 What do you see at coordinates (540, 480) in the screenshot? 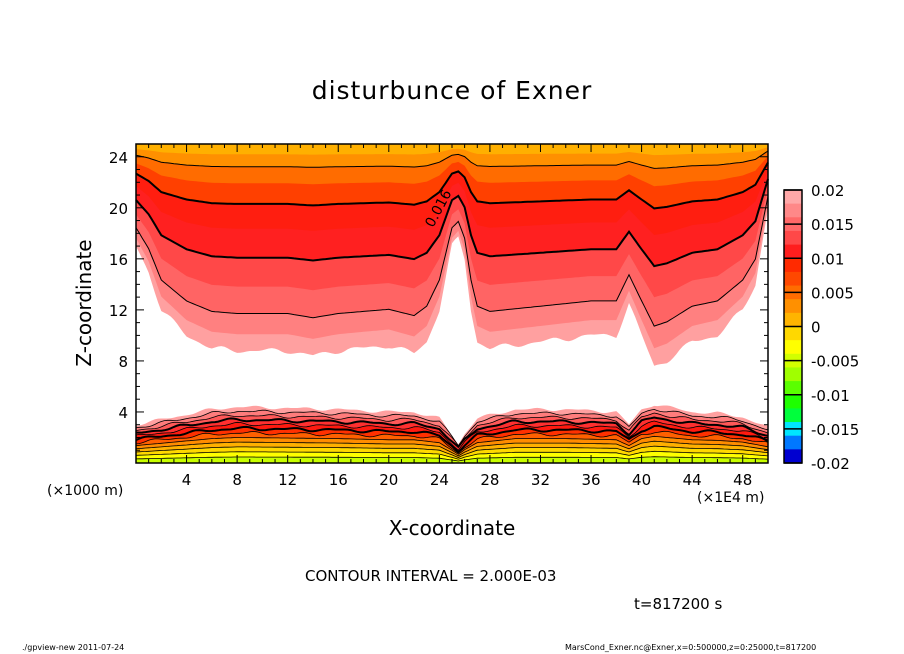
I see `x-tick-label: 32` at bounding box center [540, 480].